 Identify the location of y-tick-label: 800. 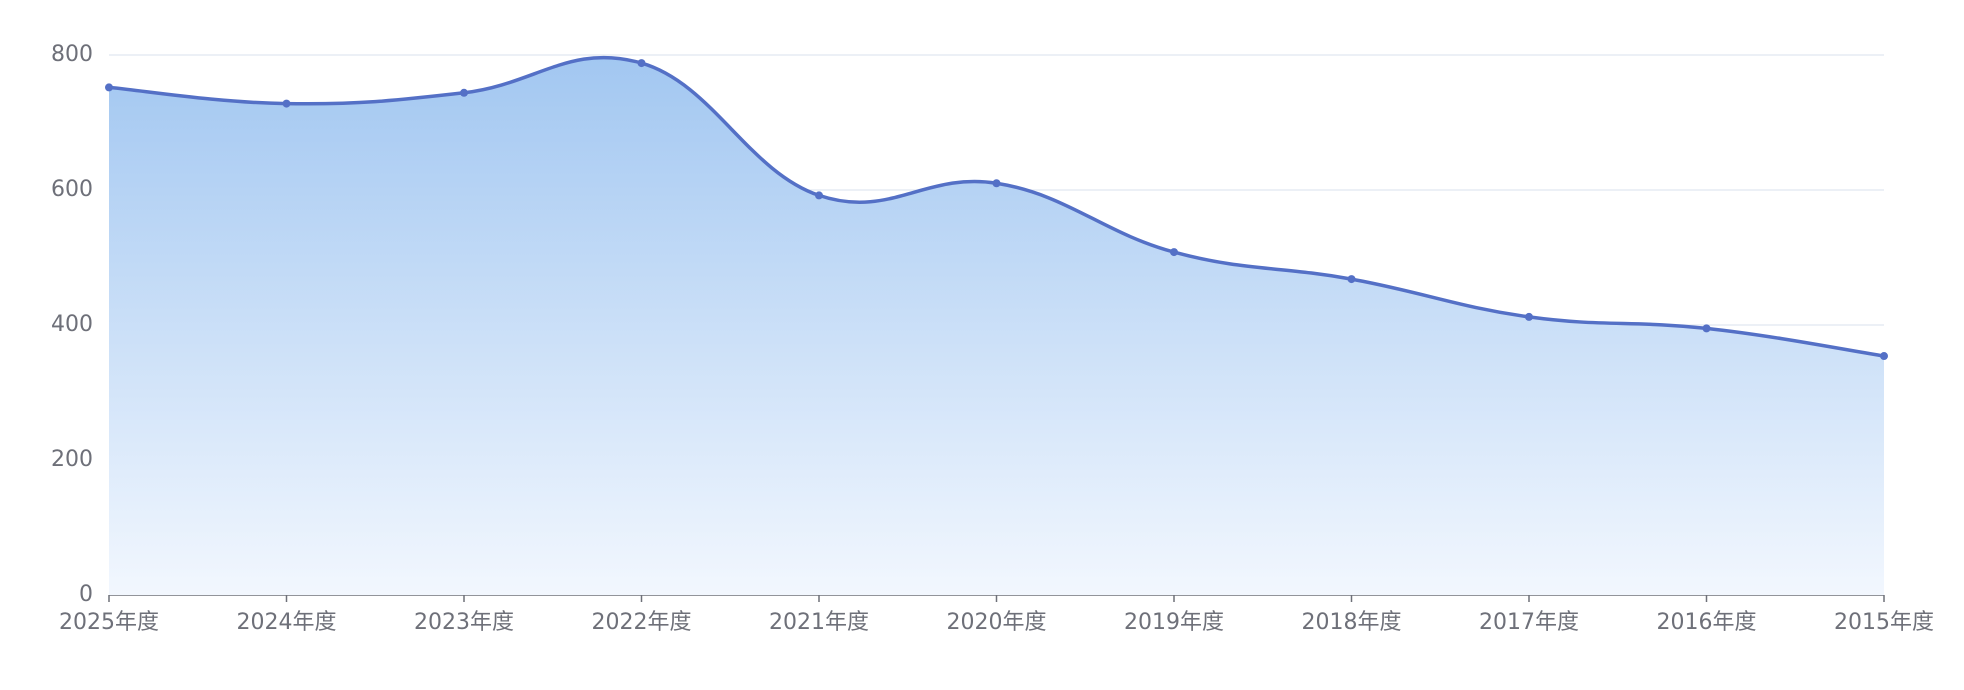
(72, 54).